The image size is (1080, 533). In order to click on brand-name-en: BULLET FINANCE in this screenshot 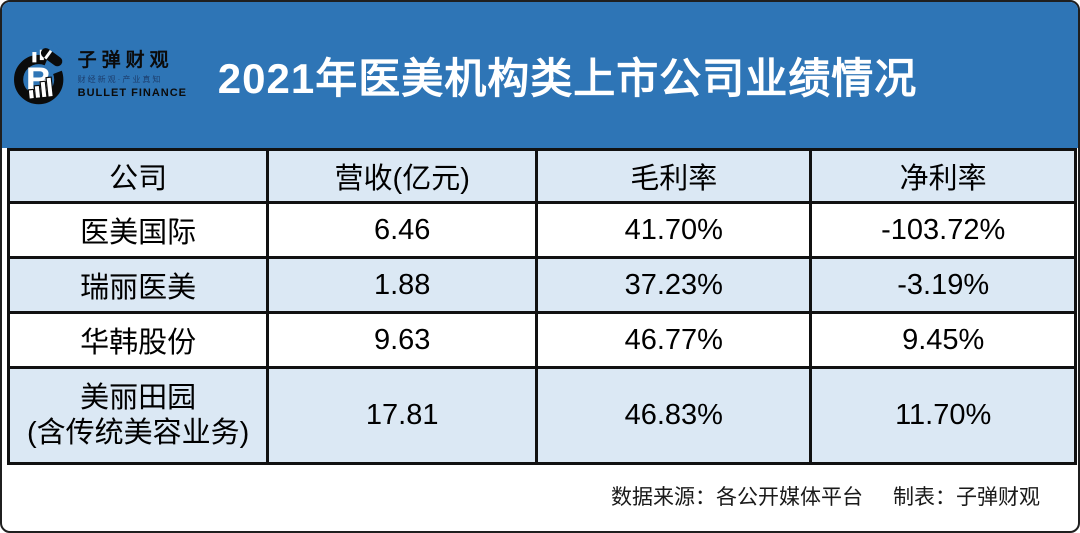, I will do `click(132, 93)`.